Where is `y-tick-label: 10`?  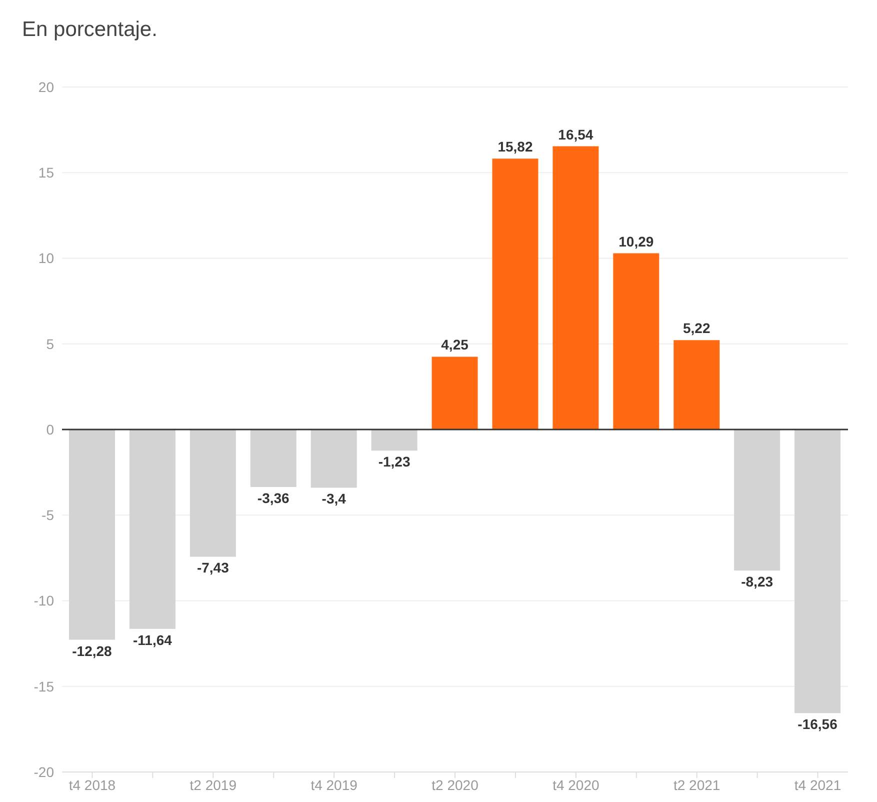 y-tick-label: 10 is located at coordinates (46, 258).